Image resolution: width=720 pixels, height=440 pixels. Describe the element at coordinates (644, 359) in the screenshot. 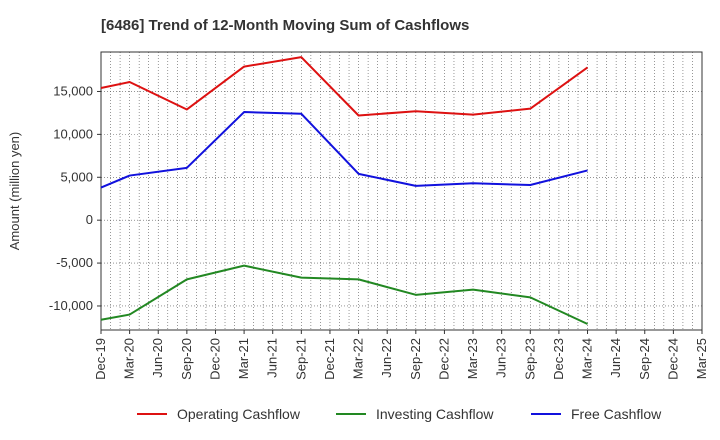

I see `x-tick-label: Sep-24` at that location.